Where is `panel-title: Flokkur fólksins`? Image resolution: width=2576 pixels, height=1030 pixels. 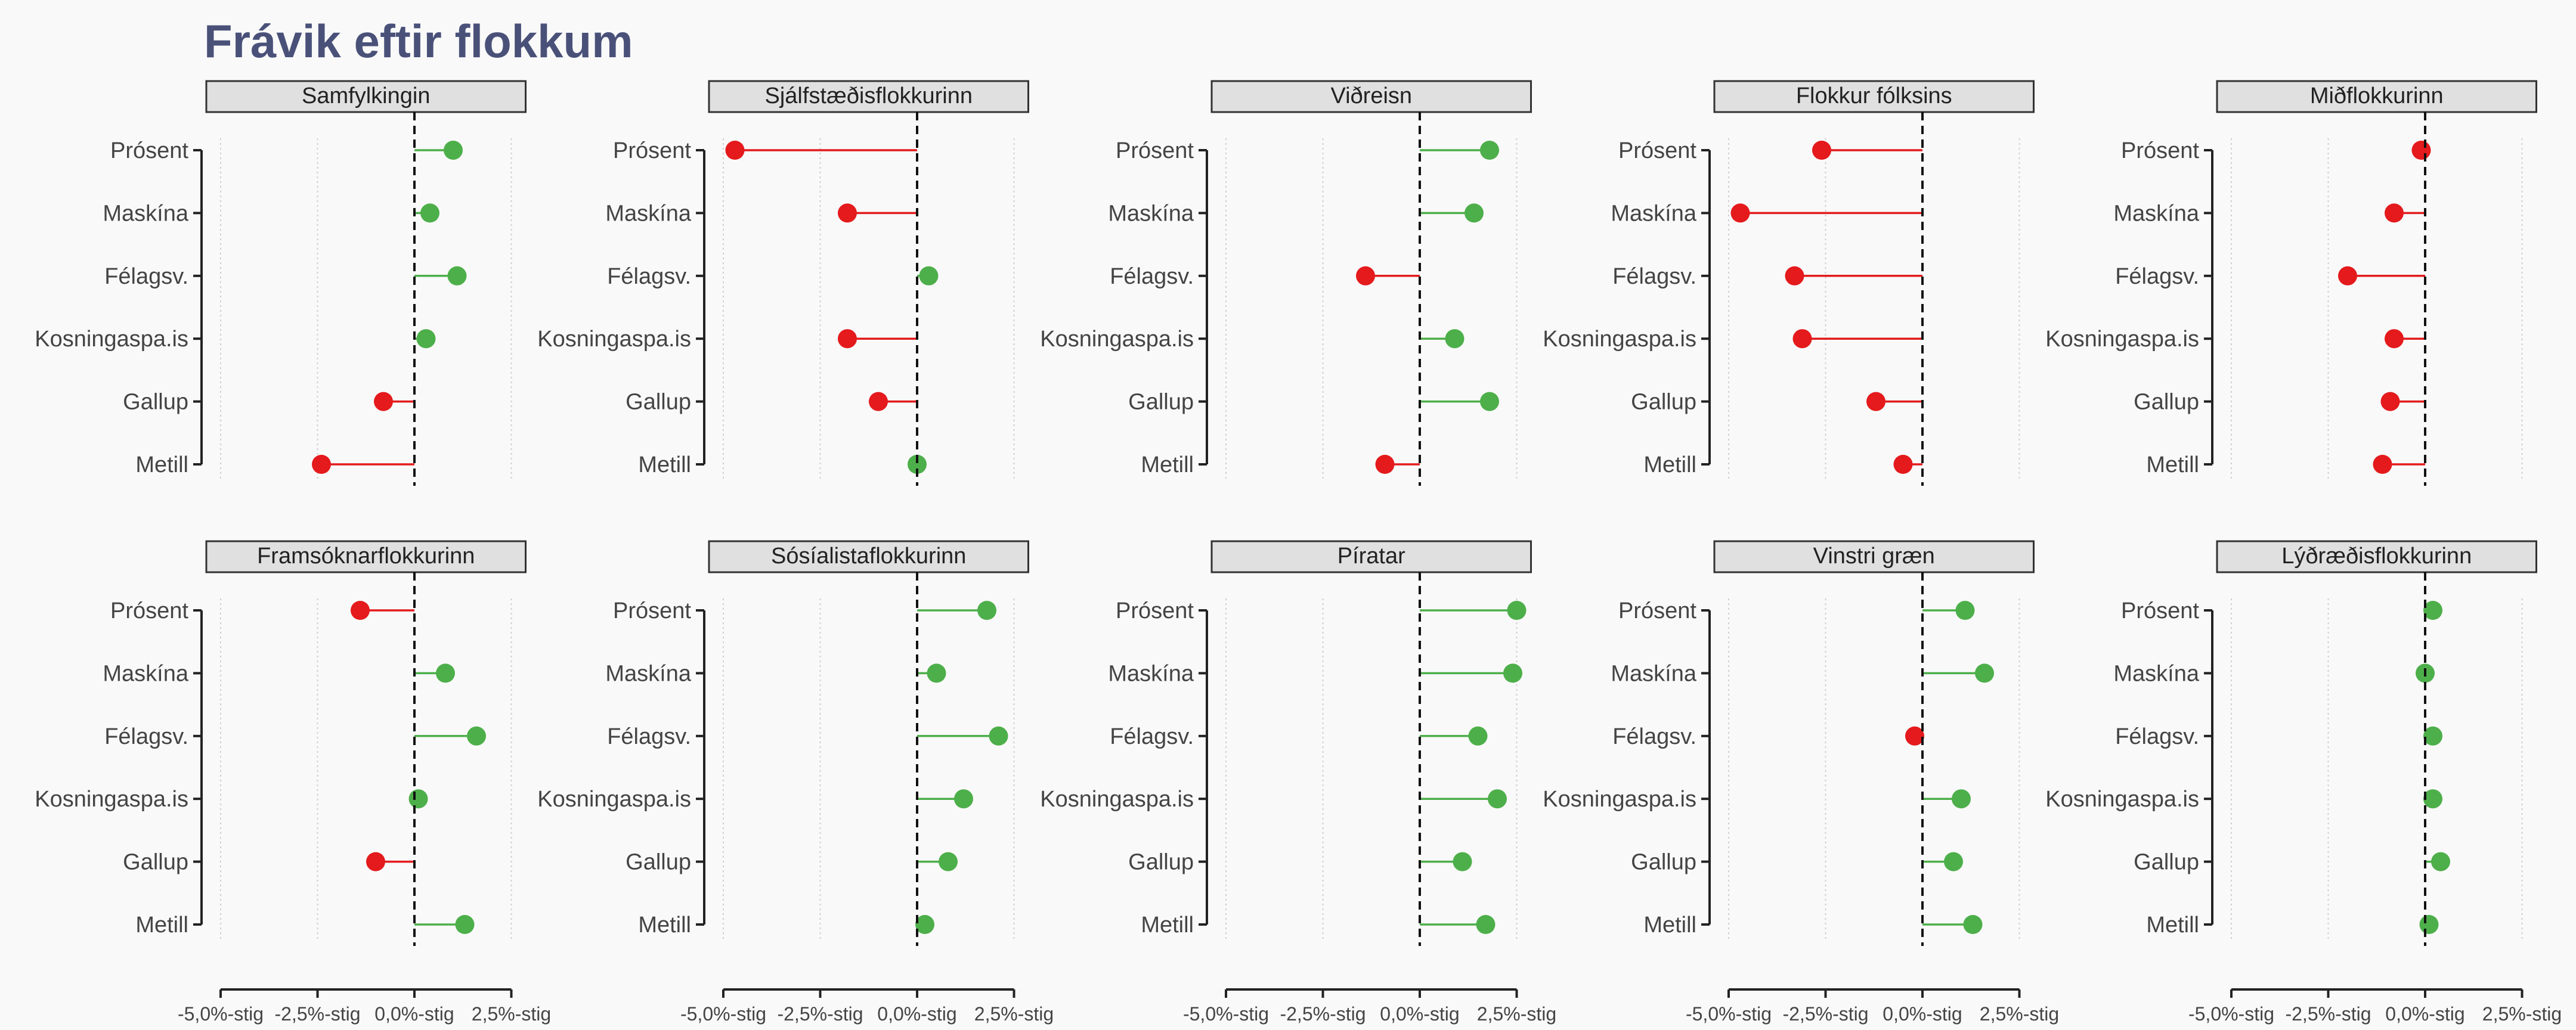
panel-title: Flokkur fólksins is located at coordinates (1874, 95).